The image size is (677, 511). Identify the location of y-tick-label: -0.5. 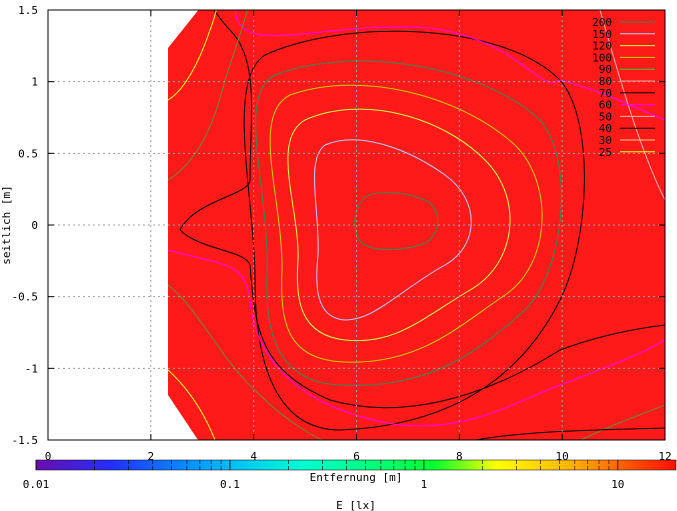
(25, 297).